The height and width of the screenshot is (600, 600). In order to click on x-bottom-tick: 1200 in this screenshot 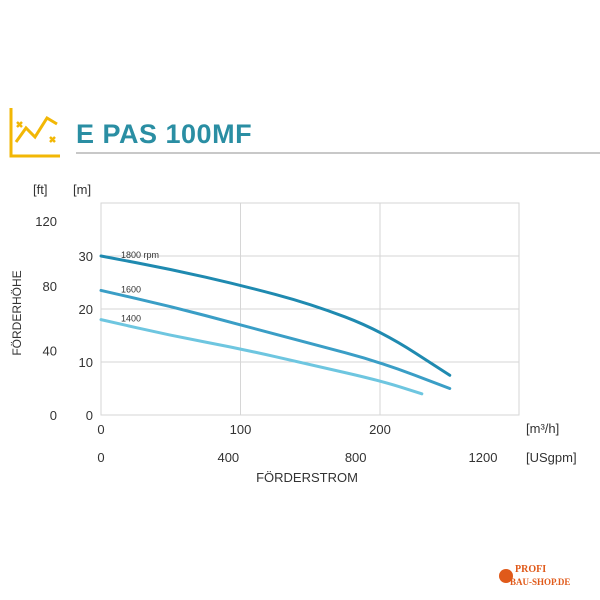, I will do `click(483, 457)`.